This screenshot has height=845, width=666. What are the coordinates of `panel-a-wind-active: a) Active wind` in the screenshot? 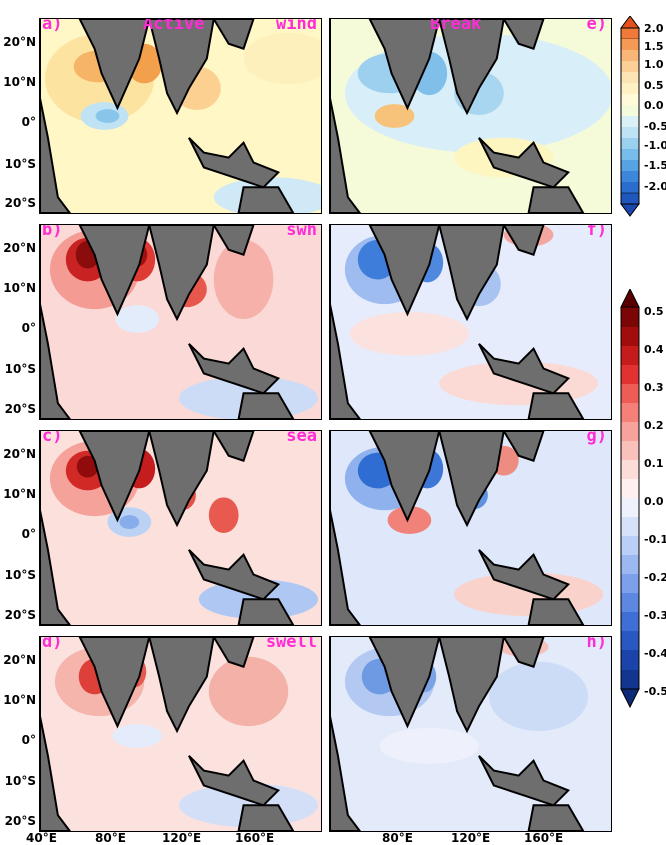 It's located at (180, 116).